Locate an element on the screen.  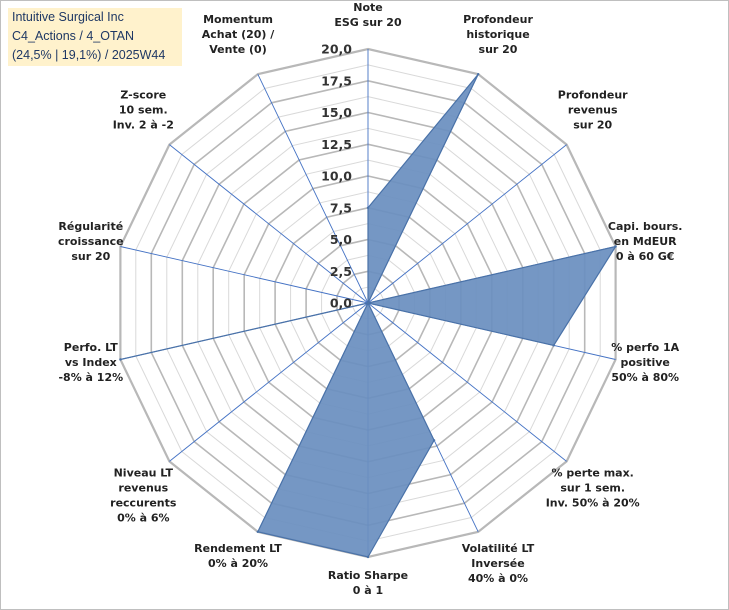
company-name: Intuitive Surgical Inc is located at coordinates (68, 17).